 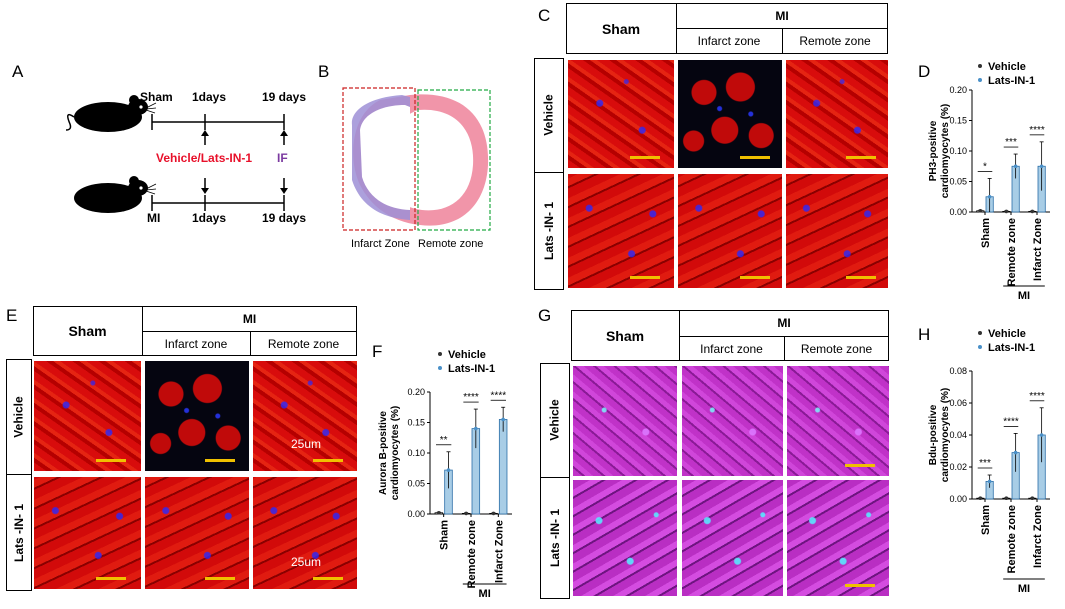 What do you see at coordinates (835, 41) in the screenshot?
I see `grid-c-remote-header: Remote zone` at bounding box center [835, 41].